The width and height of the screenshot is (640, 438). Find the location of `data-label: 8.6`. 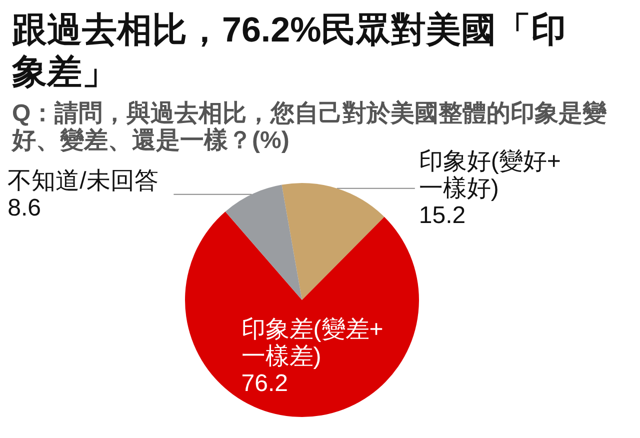

data-label: 8.6 is located at coordinates (25, 208).